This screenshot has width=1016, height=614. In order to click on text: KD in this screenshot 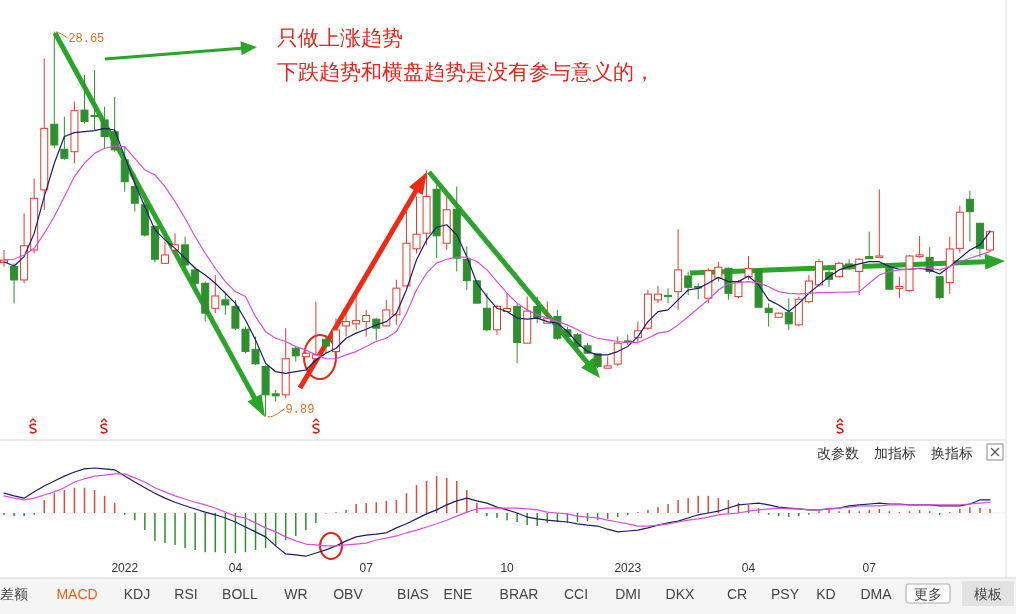, I will do `click(826, 594)`.